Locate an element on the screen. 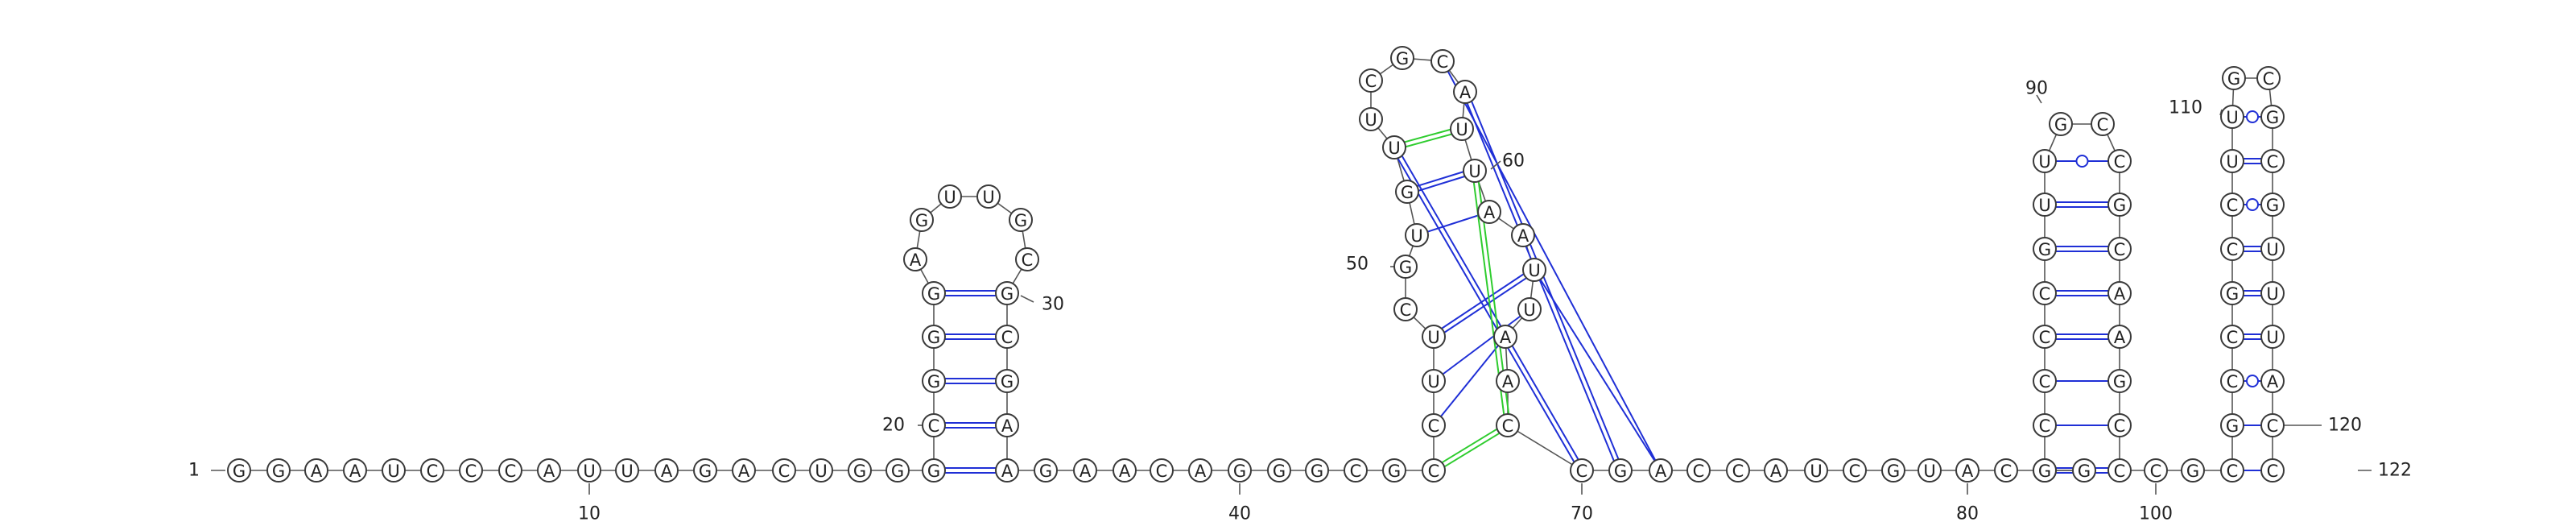 The width and height of the screenshot is (2576, 526). start-number-label: 1 is located at coordinates (194, 471).